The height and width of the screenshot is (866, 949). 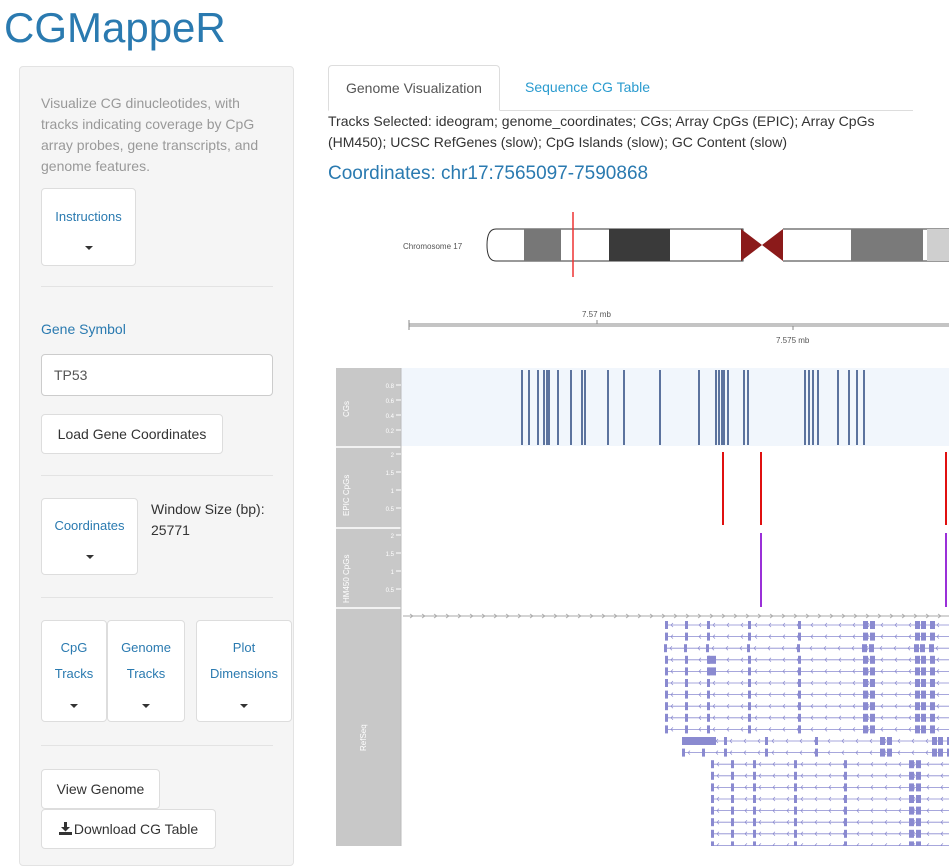 What do you see at coordinates (393, 456) in the screenshot?
I see `epic-tick-label: 2` at bounding box center [393, 456].